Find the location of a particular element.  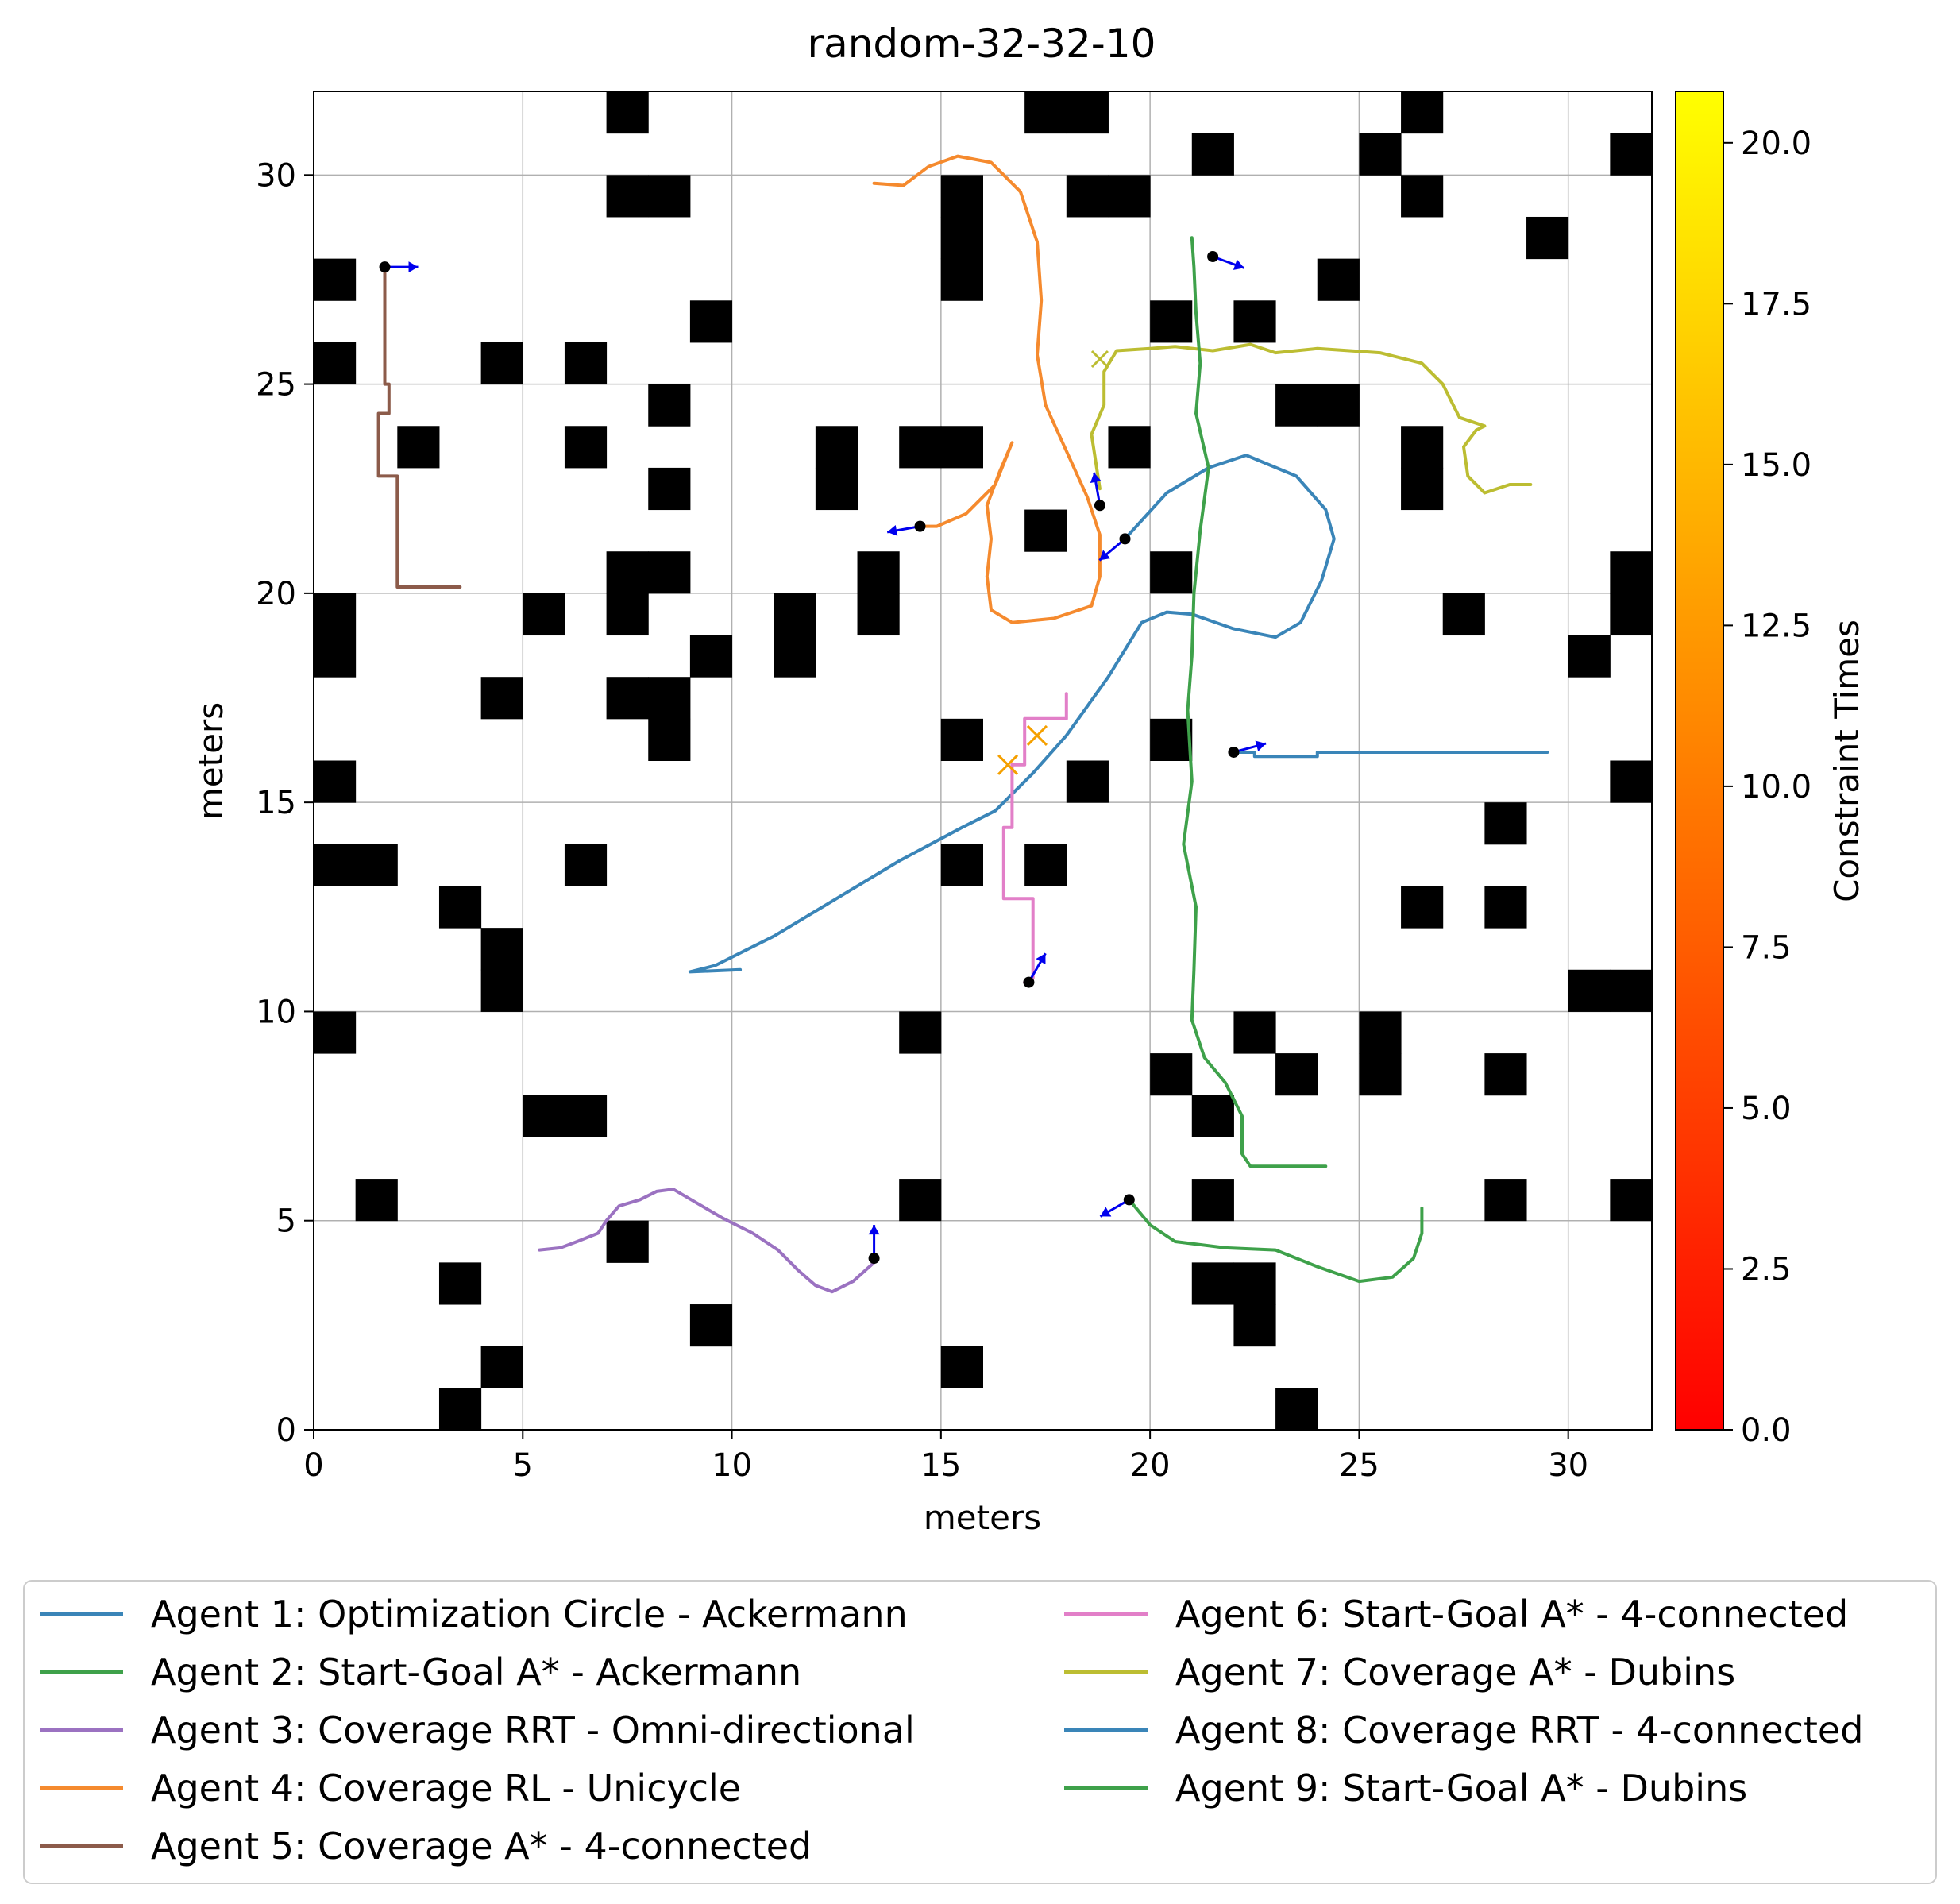

colorbar-tick-label: 20.0 is located at coordinates (1776, 144).